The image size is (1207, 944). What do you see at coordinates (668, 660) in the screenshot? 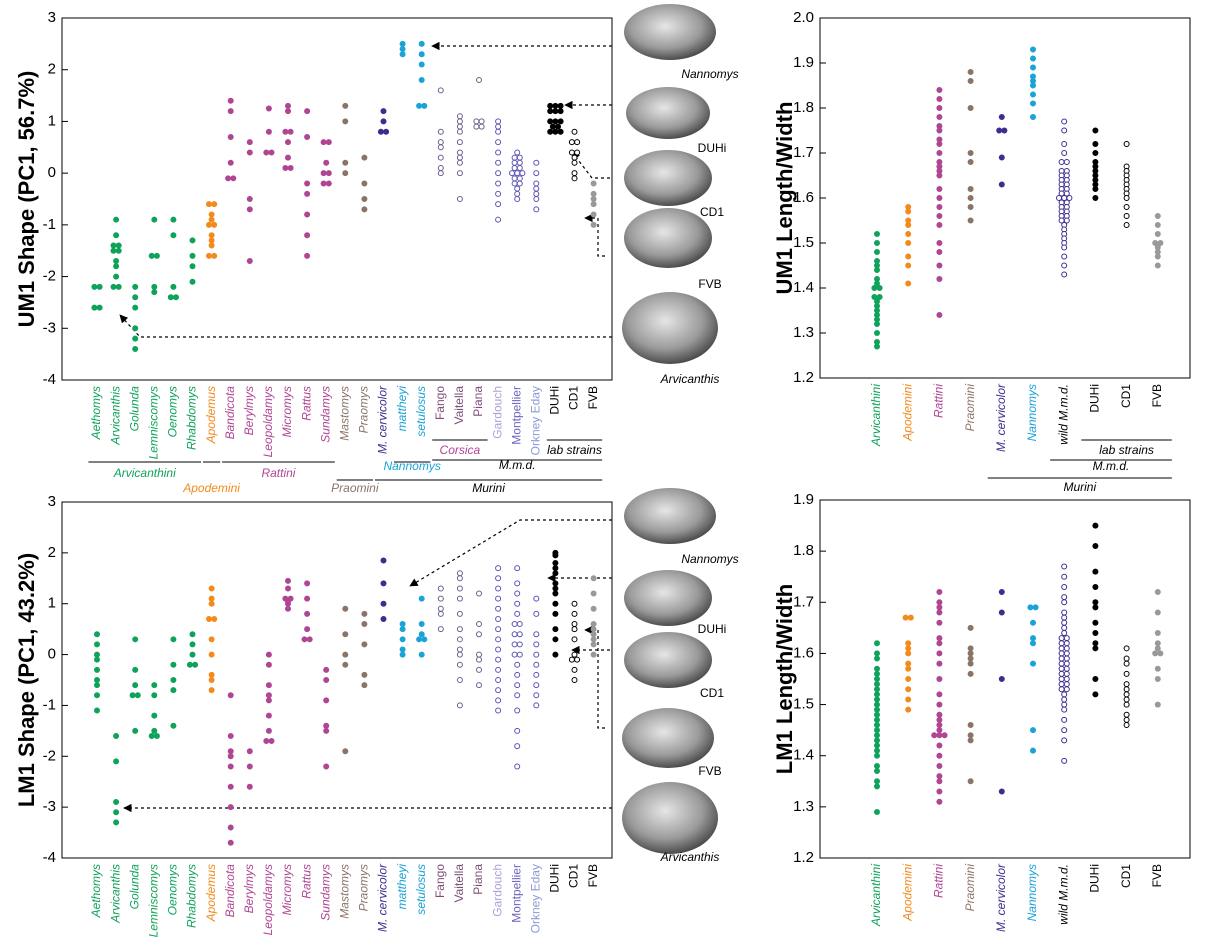
I see `molar-image` at bounding box center [668, 660].